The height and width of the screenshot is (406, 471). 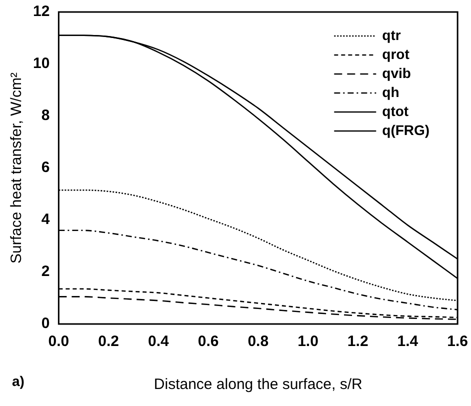 What do you see at coordinates (395, 110) in the screenshot?
I see `legend-label: qtot` at bounding box center [395, 110].